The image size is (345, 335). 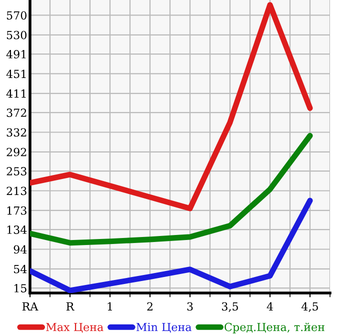 What do you see at coordinates (70, 306) in the screenshot?
I see `x-tick-label: R` at bounding box center [70, 306].